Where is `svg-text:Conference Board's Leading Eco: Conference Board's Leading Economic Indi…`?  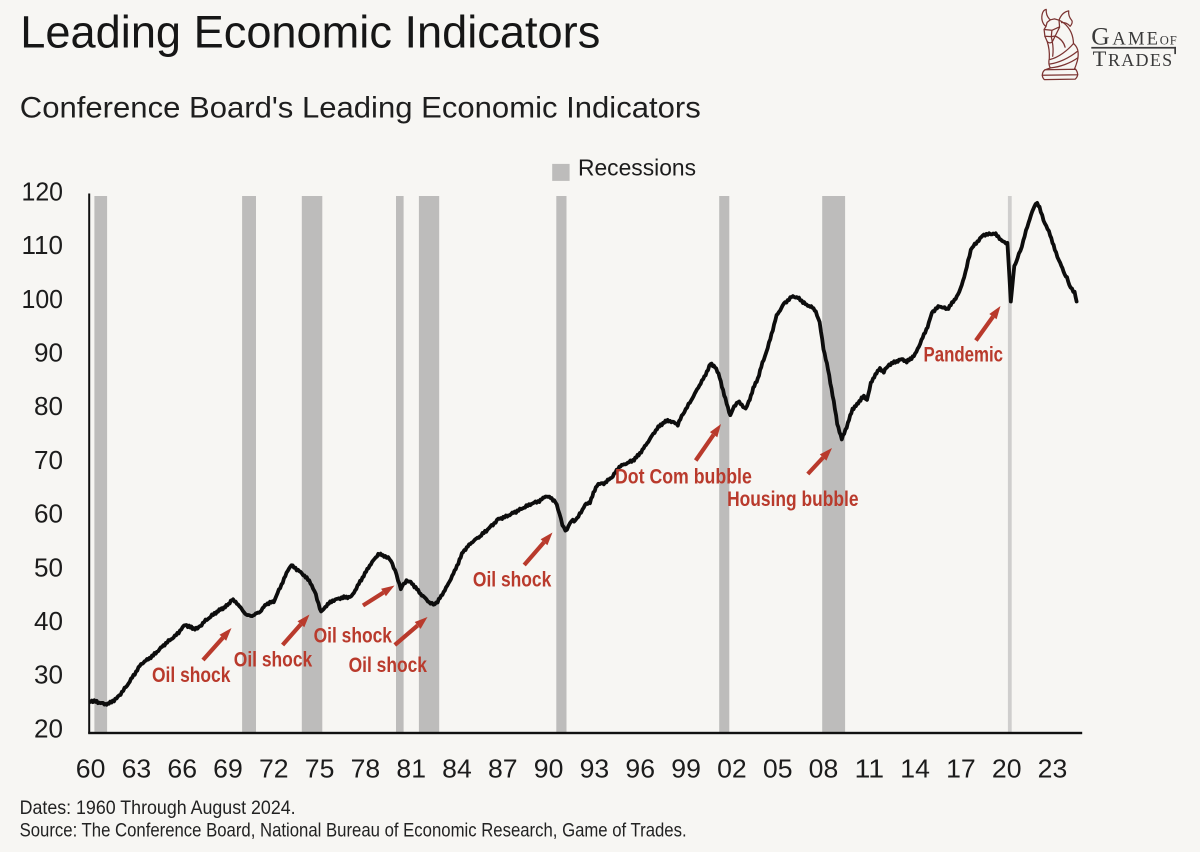
svg-text:Conference Board's Leading Eco: Conference Board's Leading Economic Indi… is located at coordinates (360, 108).